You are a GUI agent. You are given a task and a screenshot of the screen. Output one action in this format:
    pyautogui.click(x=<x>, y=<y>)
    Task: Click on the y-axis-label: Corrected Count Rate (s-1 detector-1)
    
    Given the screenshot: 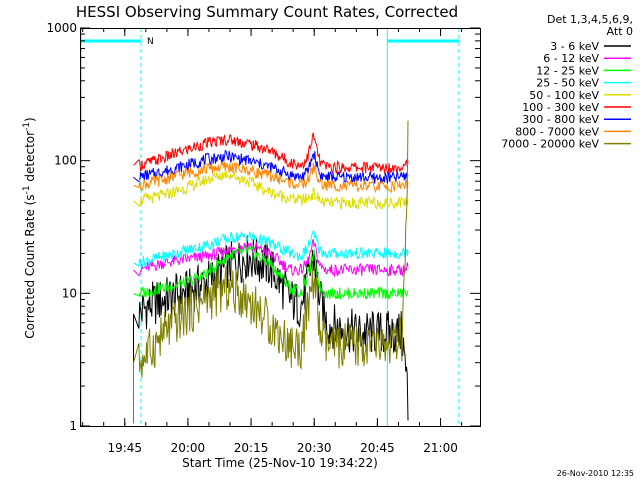 What is the action you would take?
    pyautogui.click(x=29, y=227)
    